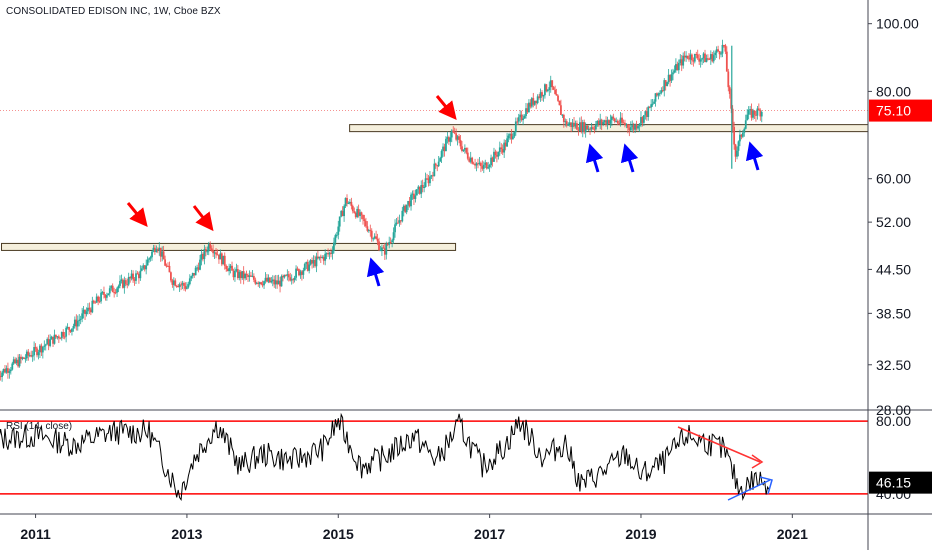  What do you see at coordinates (39, 426) in the screenshot?
I see `rsi-label: RSI (14, close)` at bounding box center [39, 426].